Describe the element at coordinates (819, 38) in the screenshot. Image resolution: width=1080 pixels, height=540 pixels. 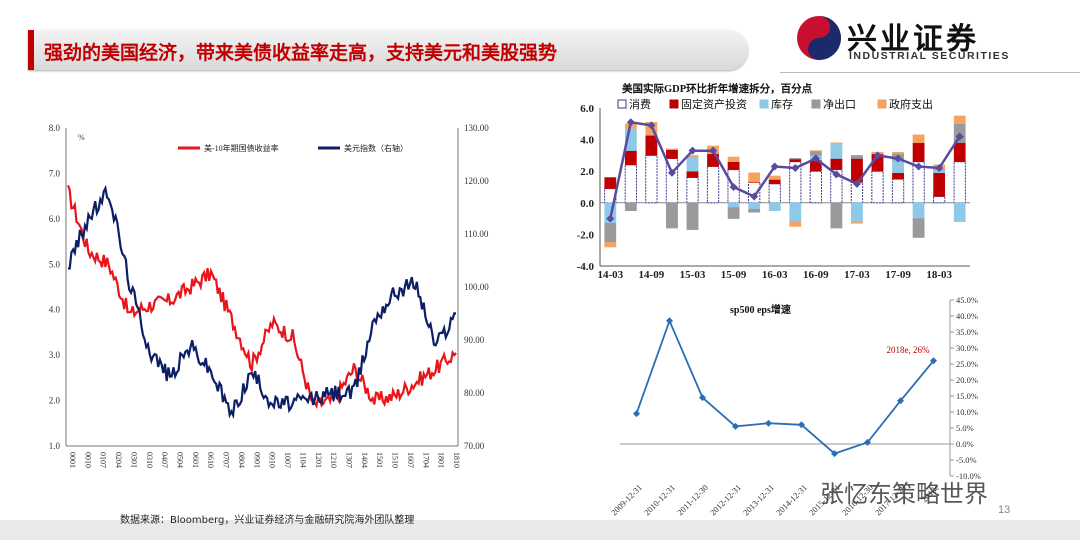
I see `logo-swirl-icon` at that location.